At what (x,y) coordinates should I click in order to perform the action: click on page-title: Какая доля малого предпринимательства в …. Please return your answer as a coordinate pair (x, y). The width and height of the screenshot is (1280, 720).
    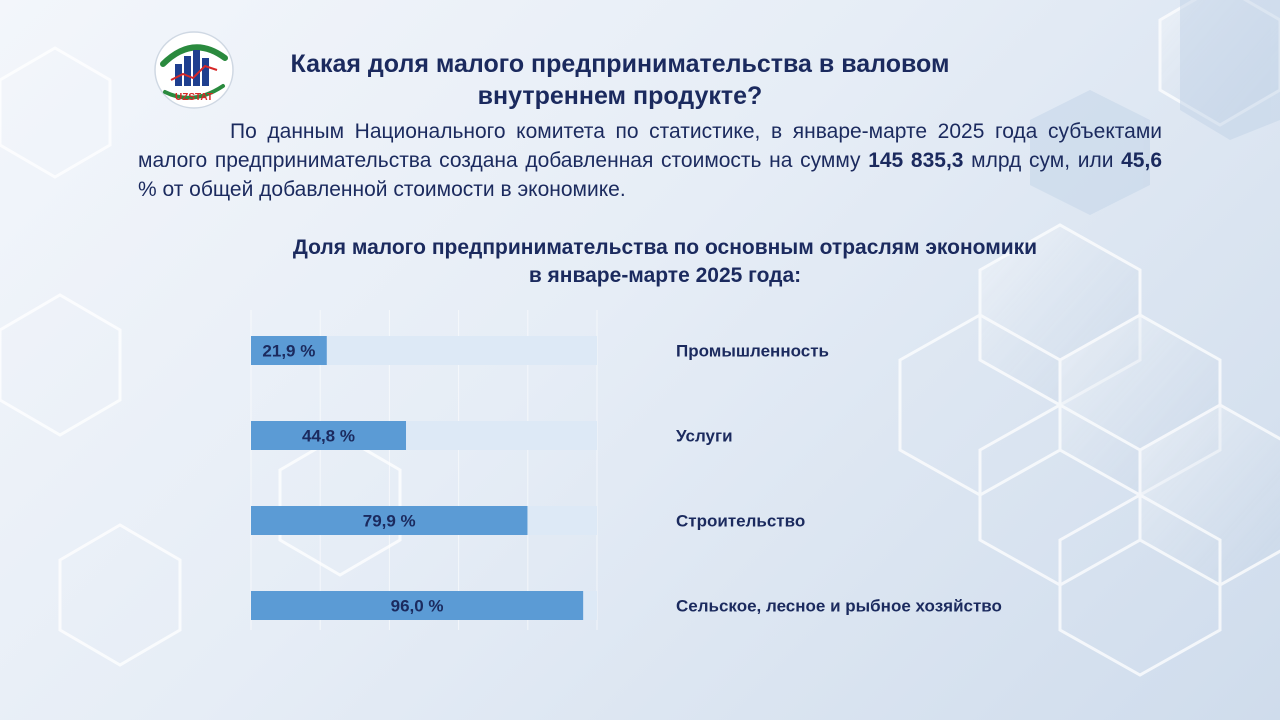
    Looking at the image, I should click on (620, 80).